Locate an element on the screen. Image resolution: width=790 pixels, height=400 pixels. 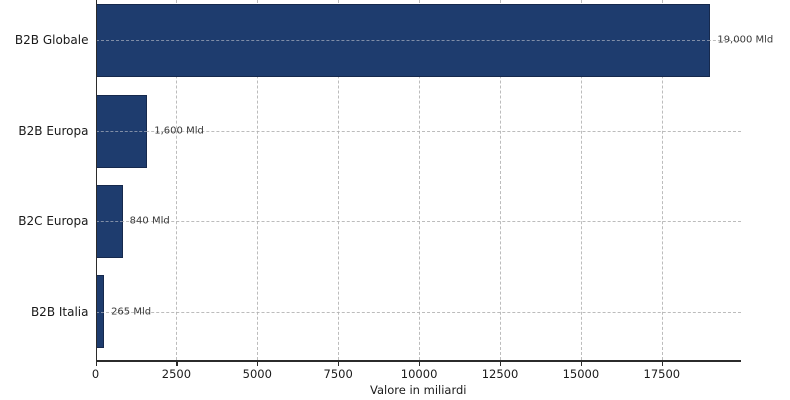
category-label: B2B Italia is located at coordinates (59, 311).